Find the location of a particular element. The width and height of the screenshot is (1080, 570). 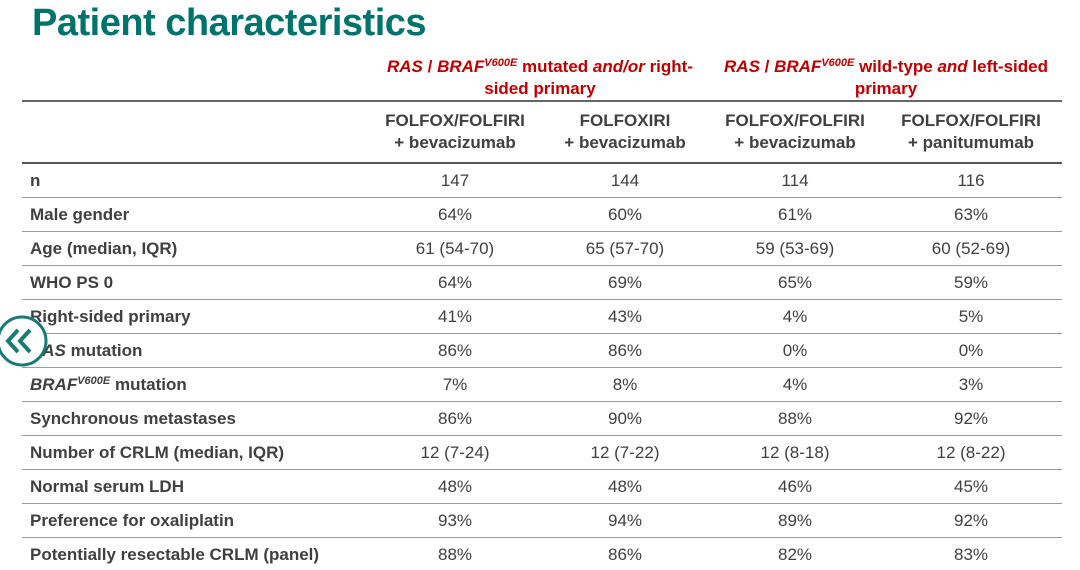

table-row: Normal serum LDH 48% 48% 46% 45% is located at coordinates (542, 486).